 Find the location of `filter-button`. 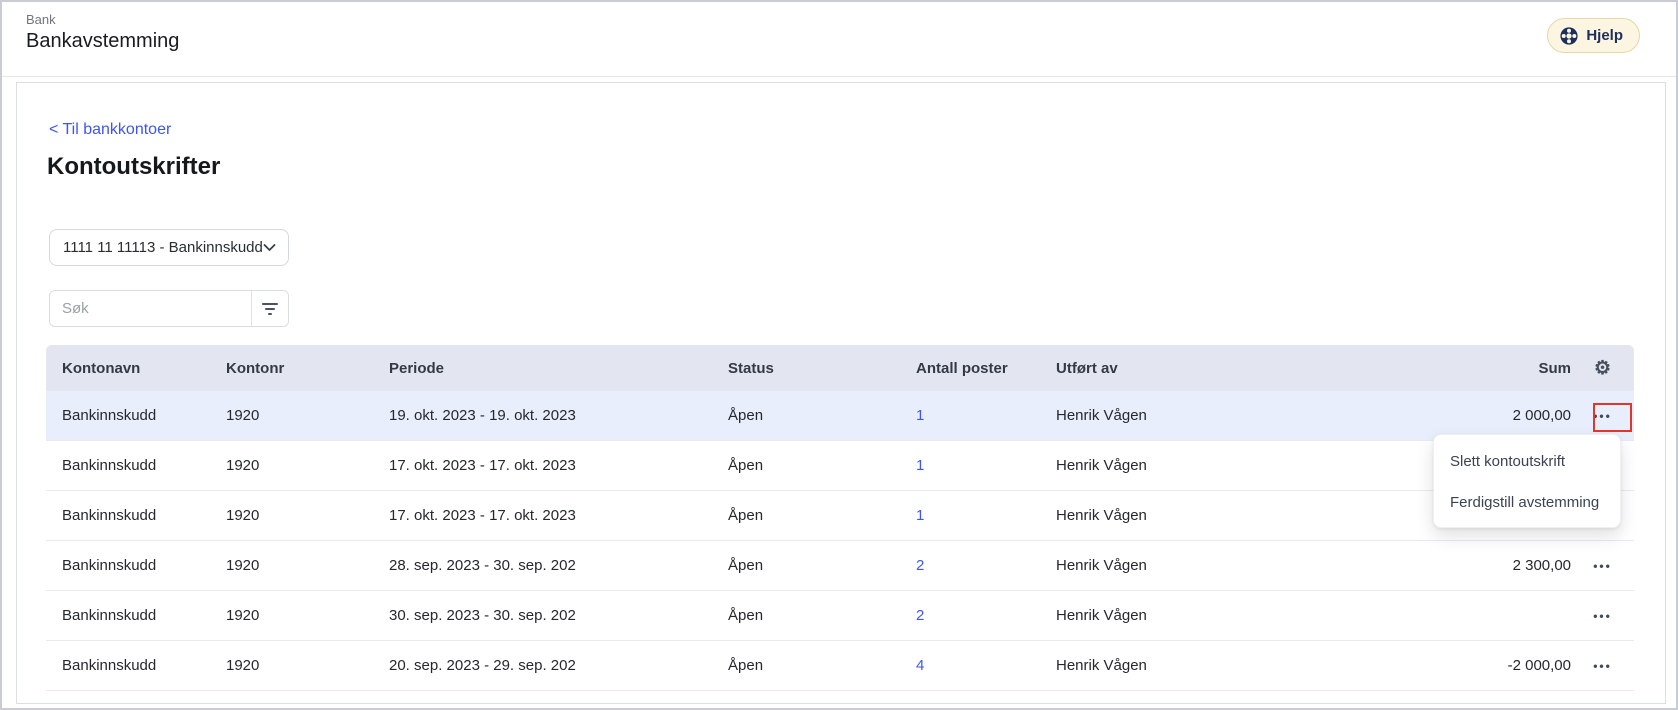

filter-button is located at coordinates (269, 308).